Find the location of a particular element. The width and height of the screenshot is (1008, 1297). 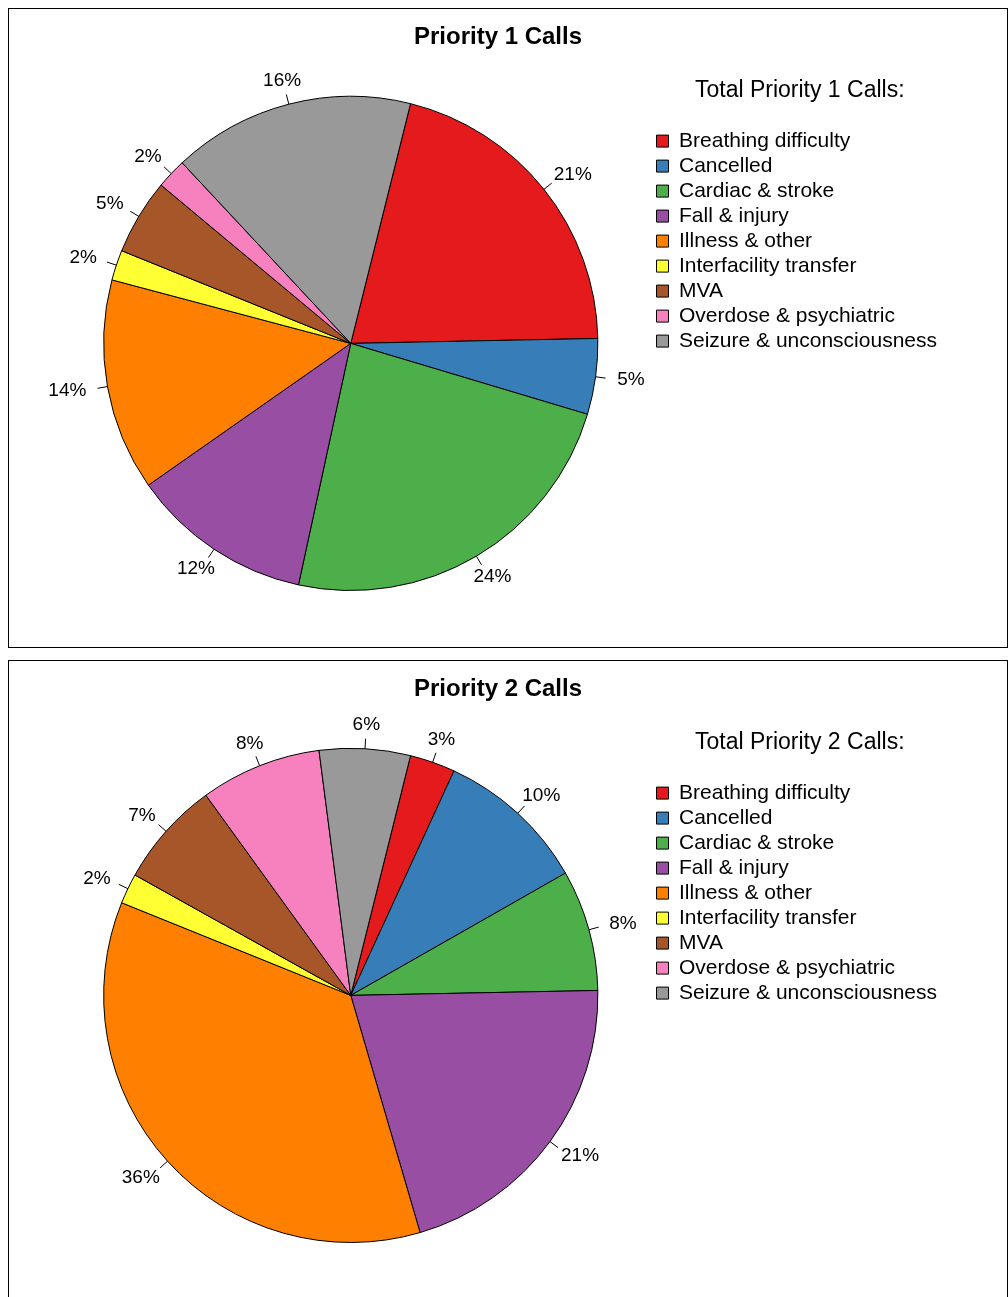

data-label: 6% is located at coordinates (366, 723).